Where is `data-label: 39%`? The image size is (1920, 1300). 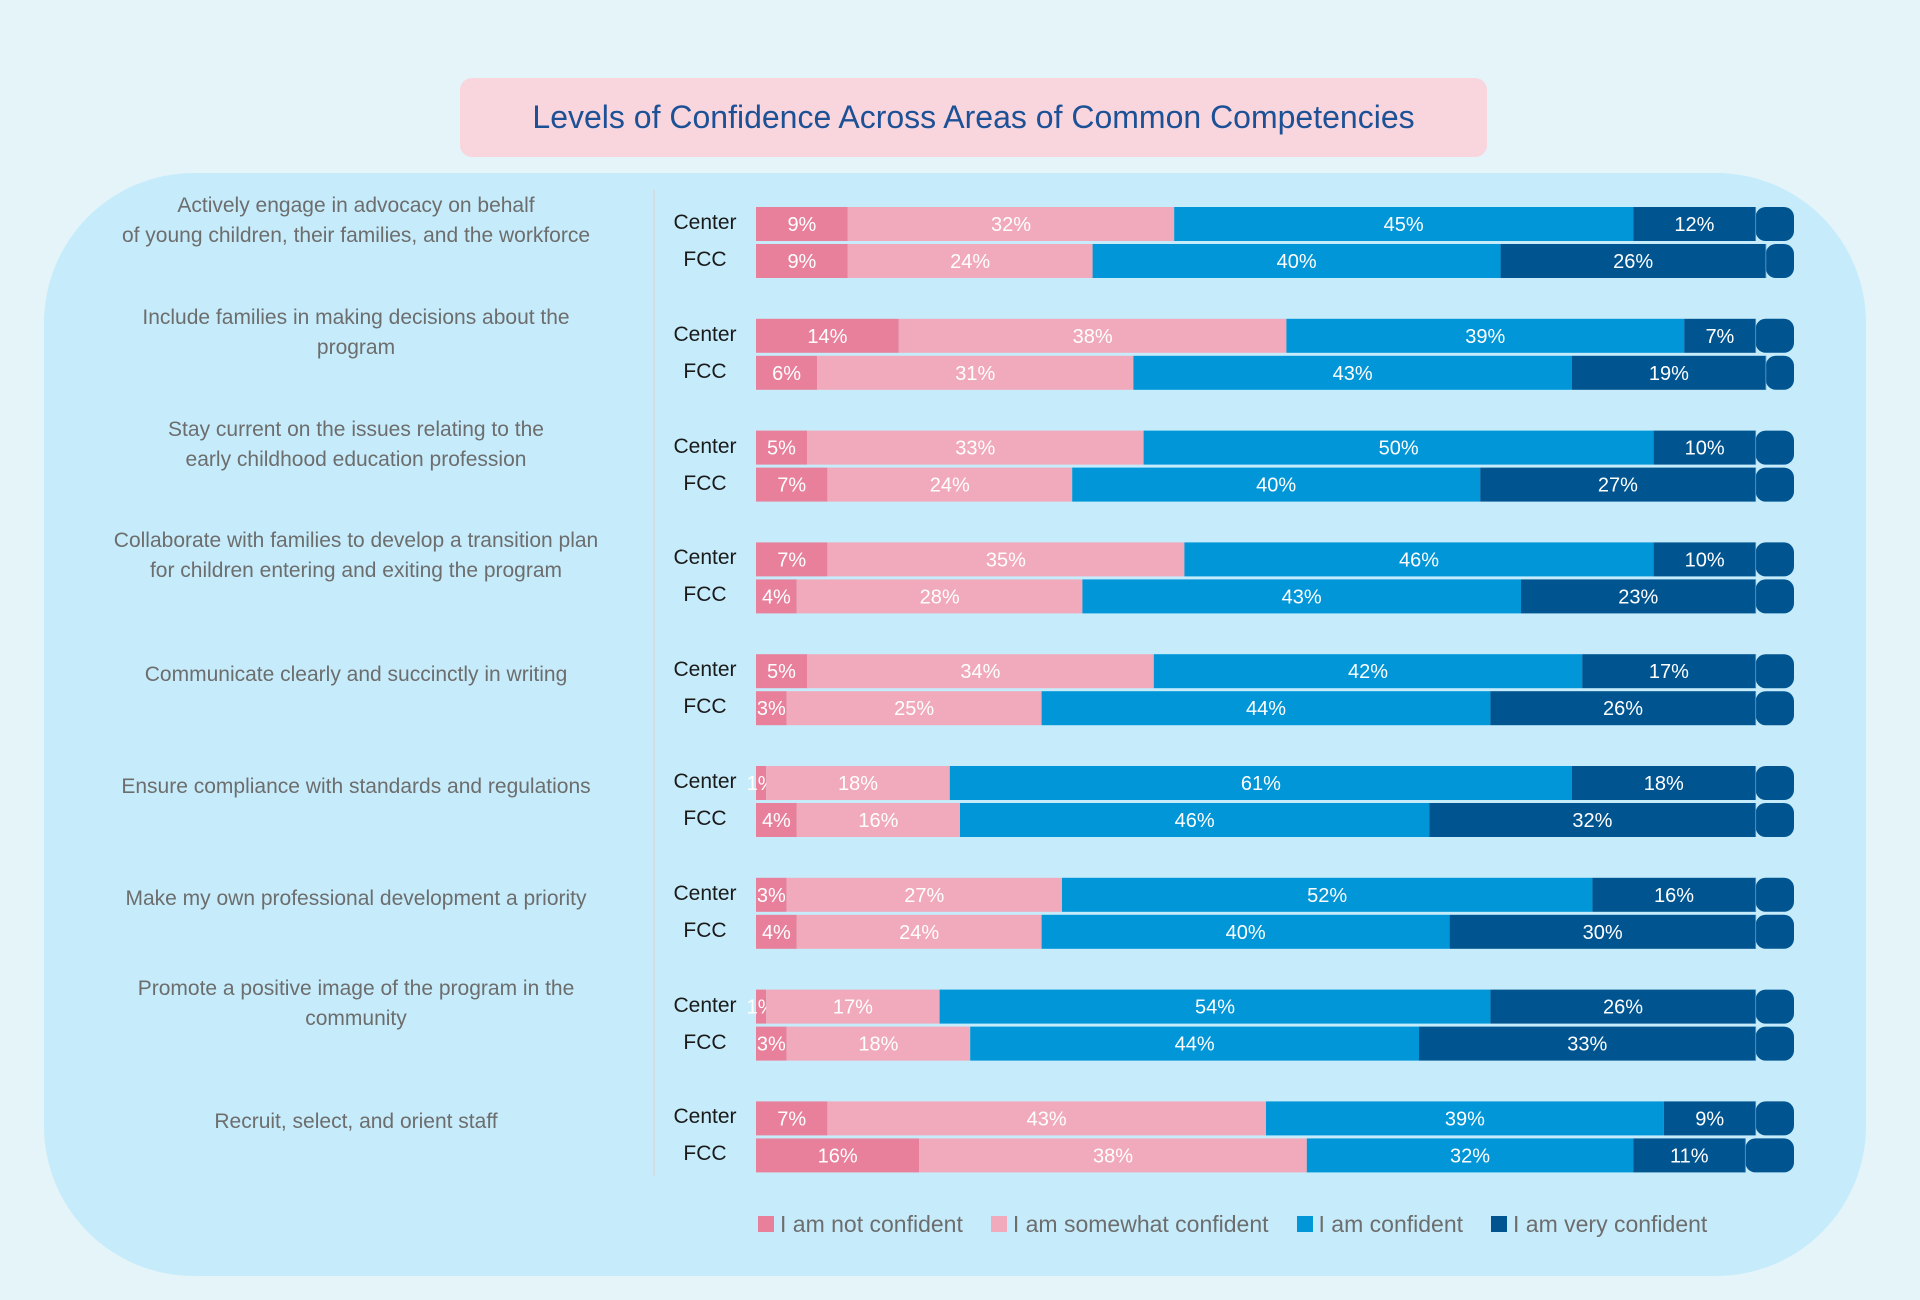 data-label: 39% is located at coordinates (1485, 337).